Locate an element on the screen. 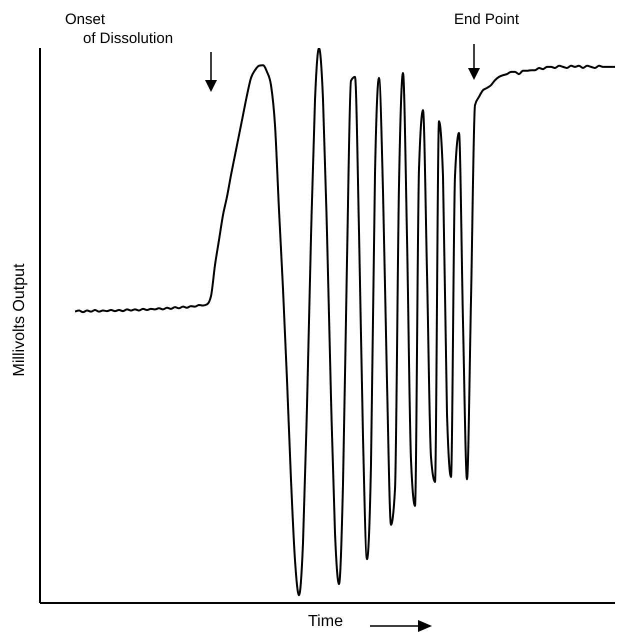 This screenshot has height=639, width=620. x-axis-title: Time is located at coordinates (325, 622).